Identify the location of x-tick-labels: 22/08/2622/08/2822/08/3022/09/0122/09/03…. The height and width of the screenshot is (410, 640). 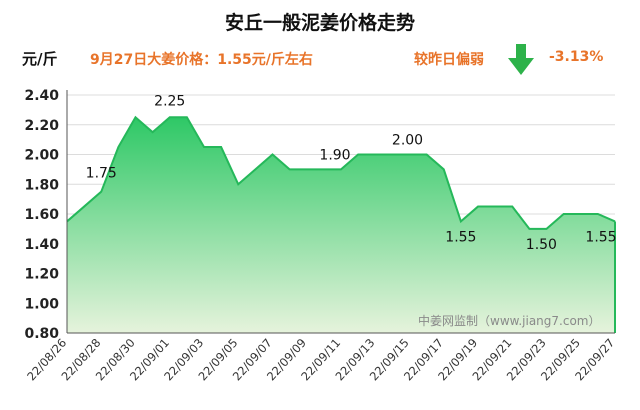
(320, 360).